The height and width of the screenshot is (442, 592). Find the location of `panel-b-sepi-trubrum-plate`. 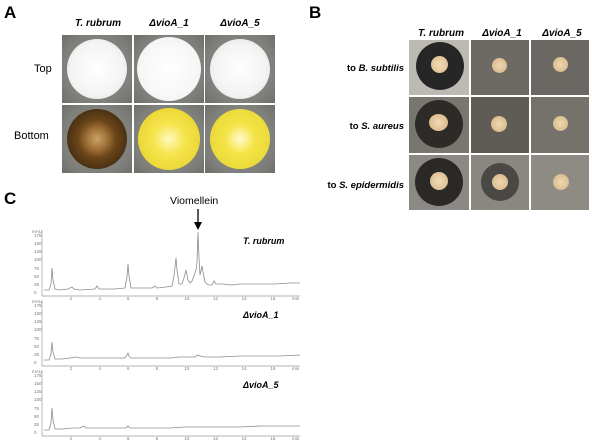

panel-b-sepi-trubrum-plate is located at coordinates (439, 182).